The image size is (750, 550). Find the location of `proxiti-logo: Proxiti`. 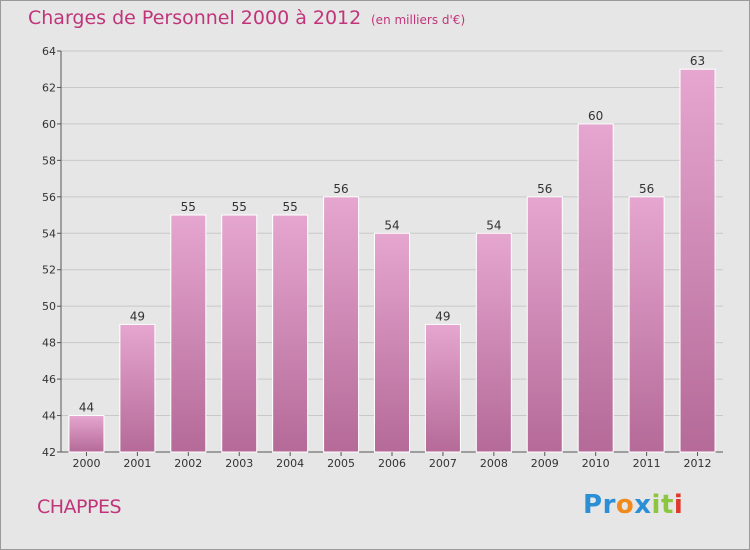

proxiti-logo: Proxiti is located at coordinates (633, 505).